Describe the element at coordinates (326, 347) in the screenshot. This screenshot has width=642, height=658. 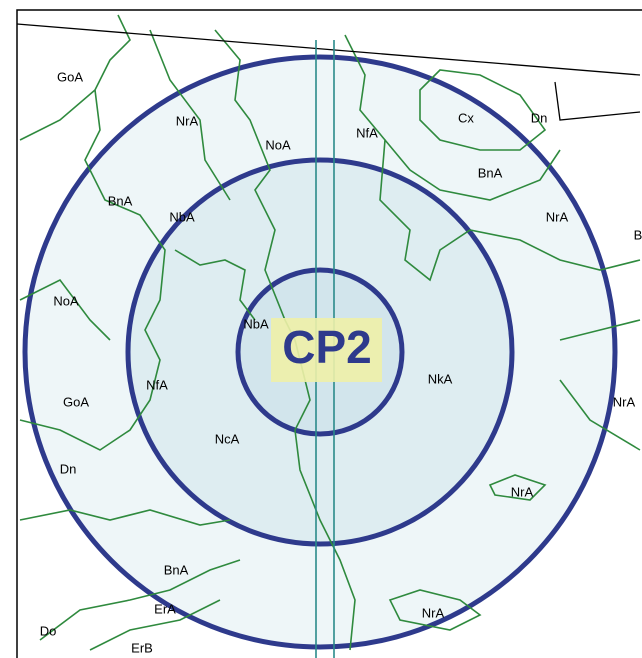
I see `center-label: CP2` at that location.